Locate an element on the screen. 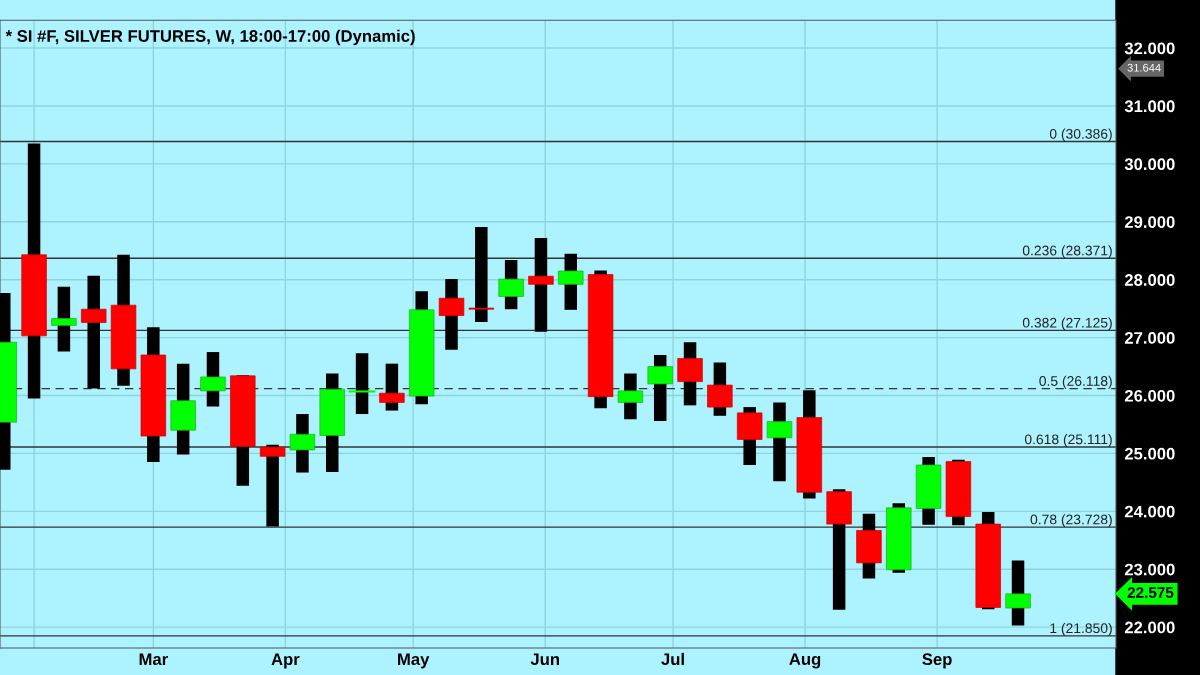 Image resolution: width=1200 pixels, height=675 pixels. y-tick-label: 22.000 is located at coordinates (1149, 627).